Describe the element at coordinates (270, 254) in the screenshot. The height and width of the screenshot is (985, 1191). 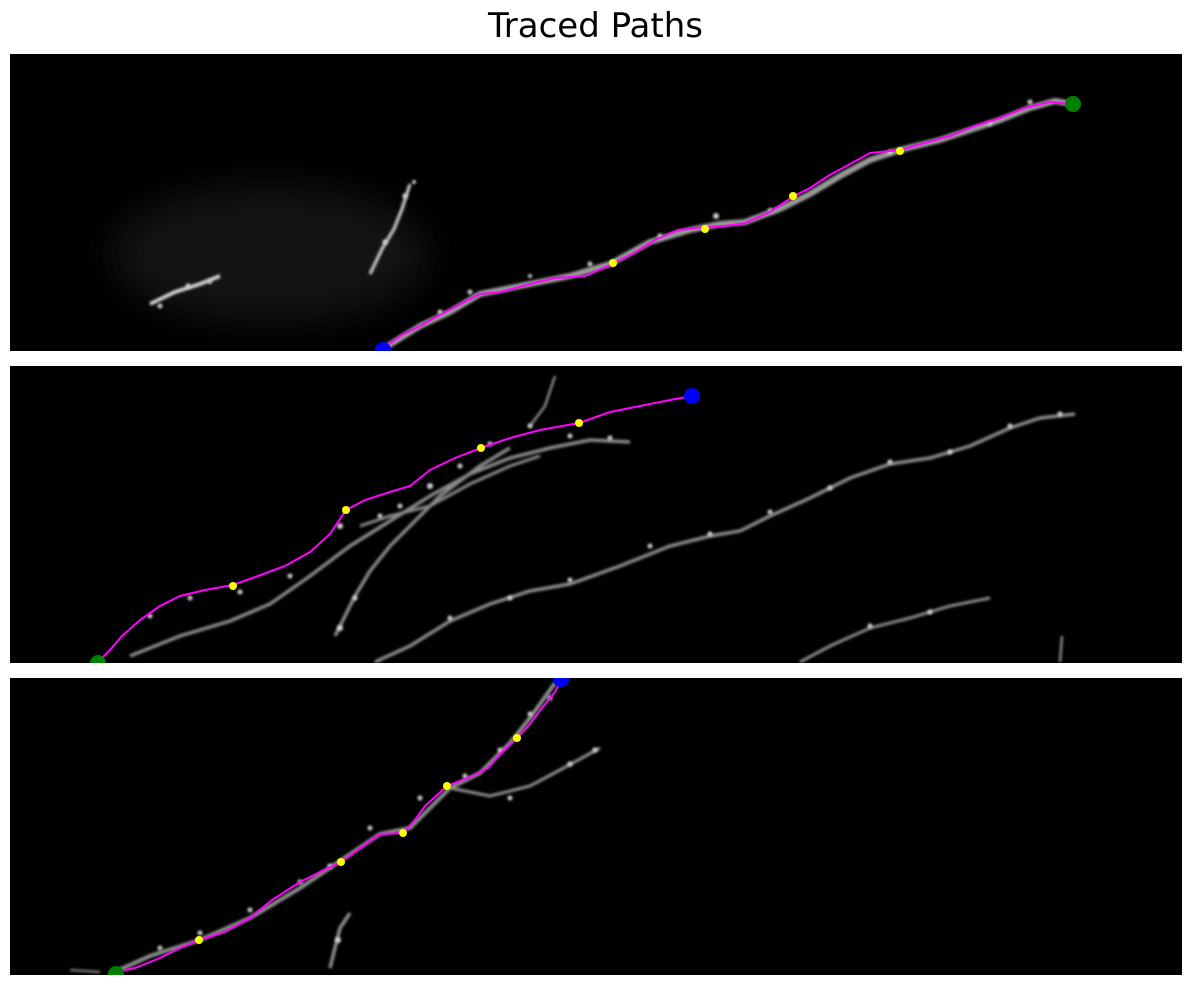
I see `background-haze` at that location.